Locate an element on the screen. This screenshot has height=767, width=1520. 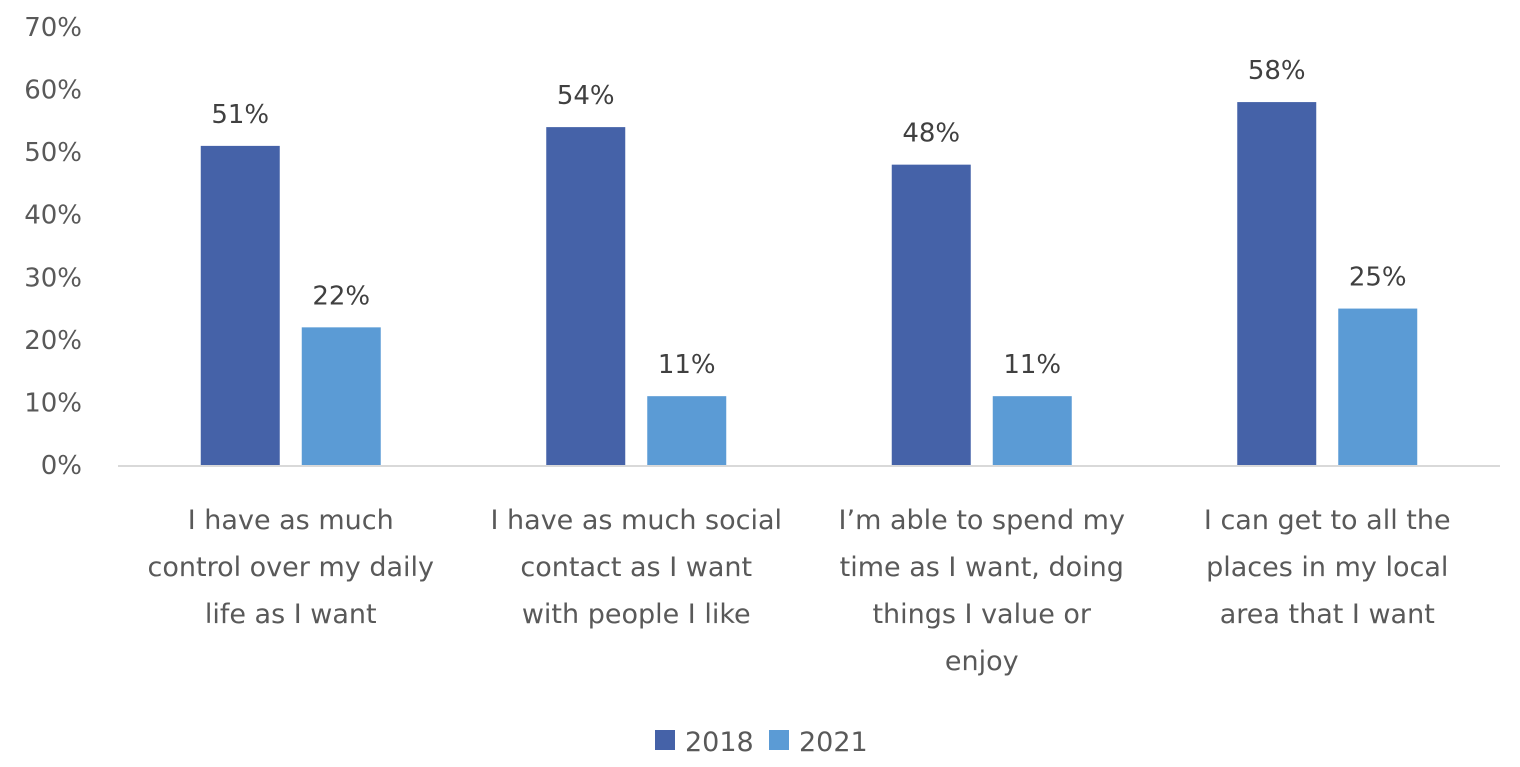
data-label-2021-3: 11% is located at coordinates (1032, 365).